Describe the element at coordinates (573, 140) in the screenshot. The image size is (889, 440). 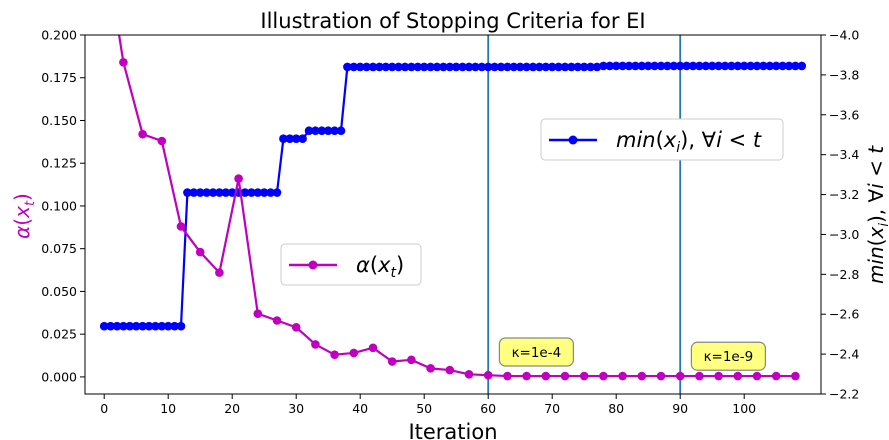
I see `legend-marker` at that location.